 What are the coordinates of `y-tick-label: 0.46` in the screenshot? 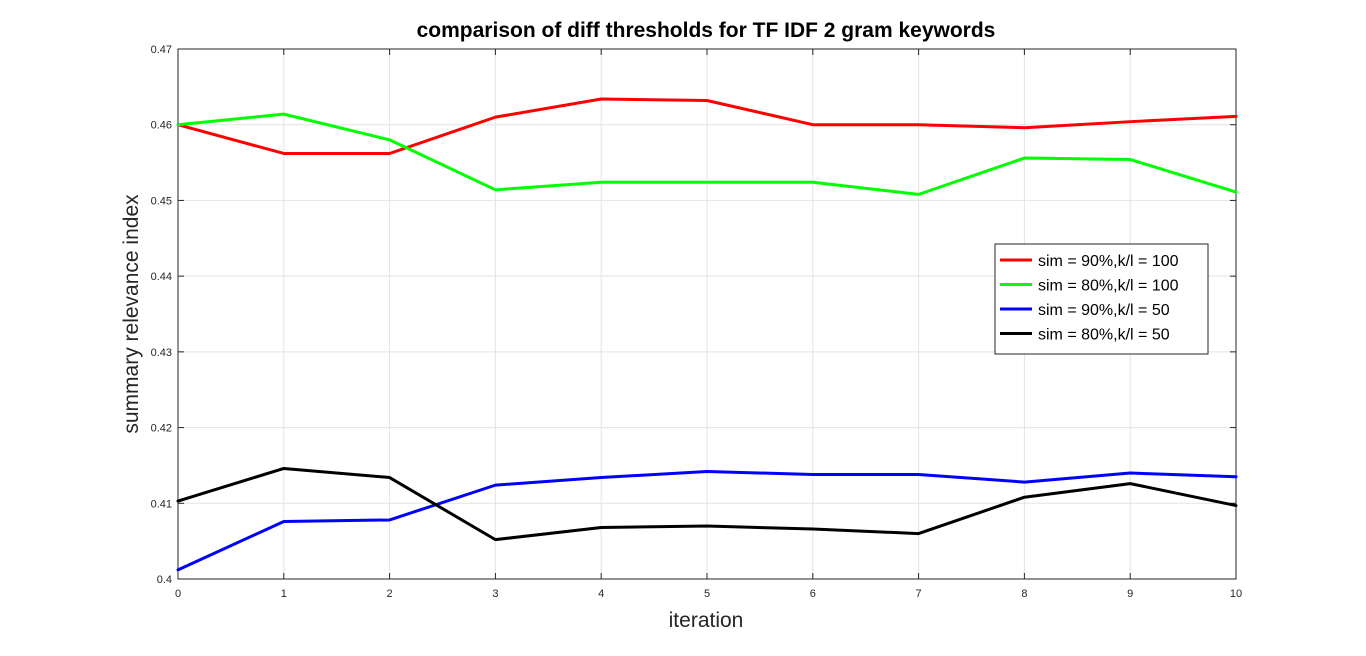 It's located at (161, 126).